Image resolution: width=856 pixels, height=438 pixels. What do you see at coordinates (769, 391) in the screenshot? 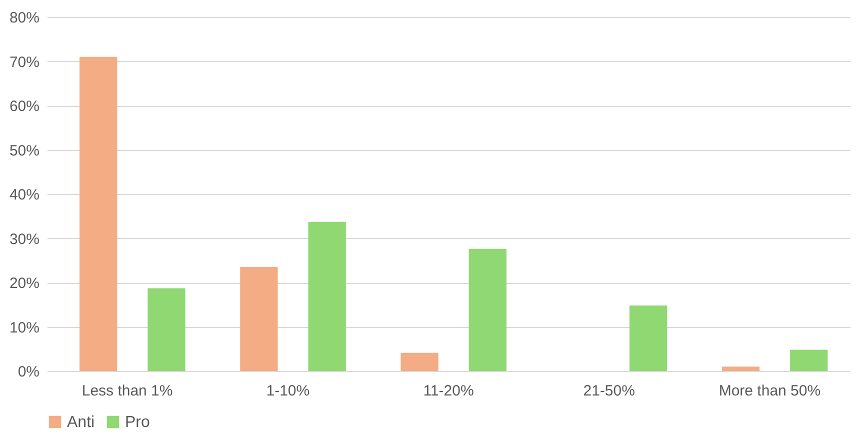
I see `x-tick-label: More than 50%` at bounding box center [769, 391].